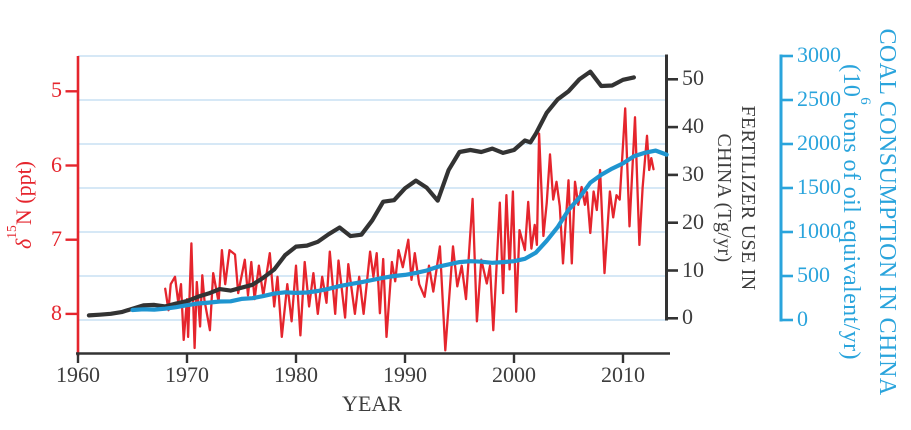 The image size is (911, 430). What do you see at coordinates (514, 374) in the screenshot?
I see `x-axis-tick-2000: 2000` at bounding box center [514, 374].